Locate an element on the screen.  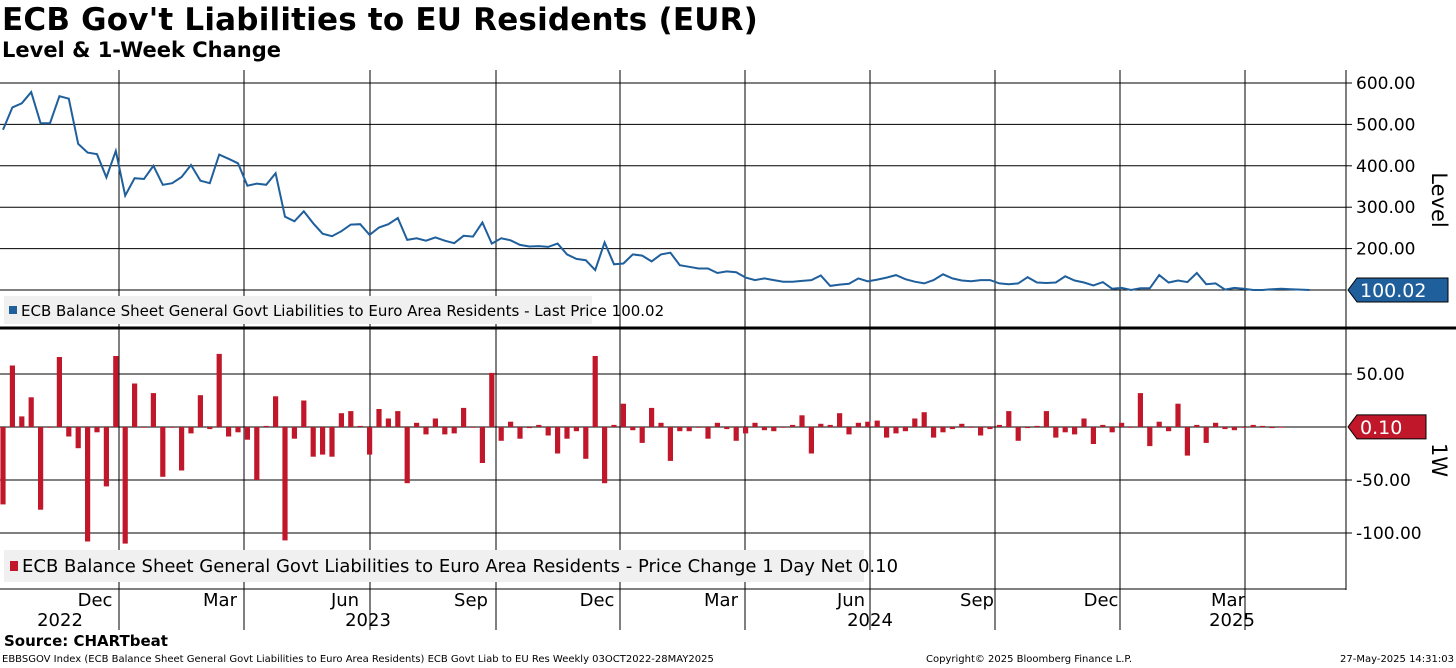
level-legend-box is located at coordinates (298, 310).